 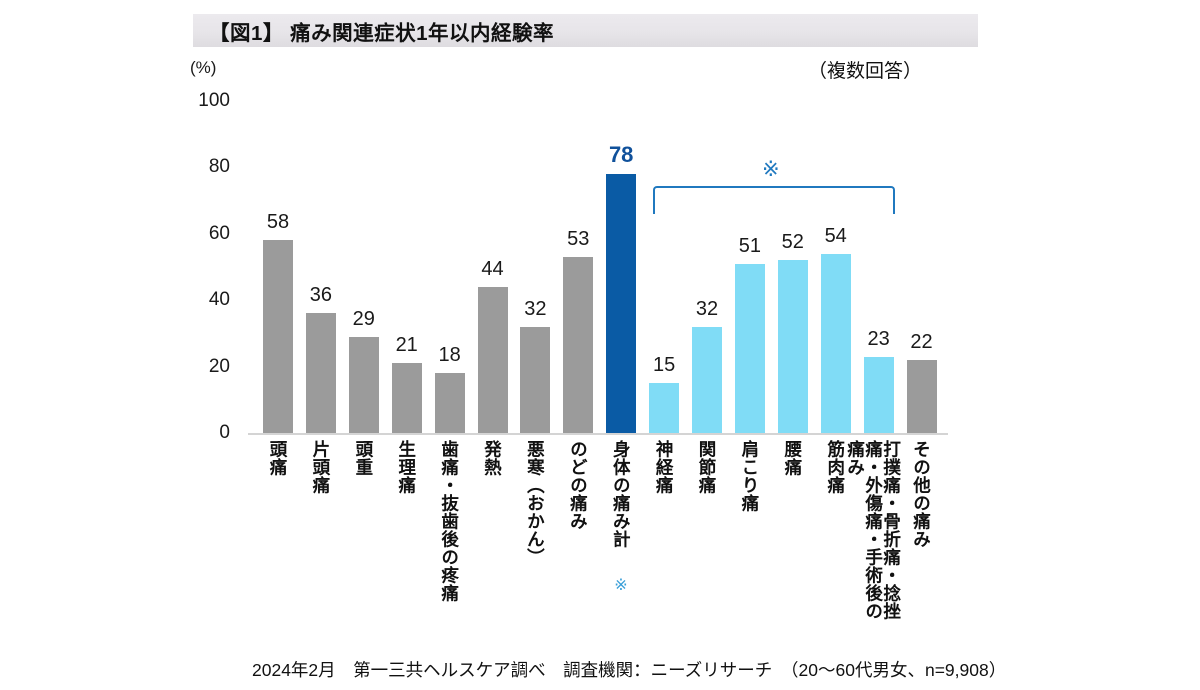 I want to click on y-axis-tick-40: 40, so click(x=219, y=300).